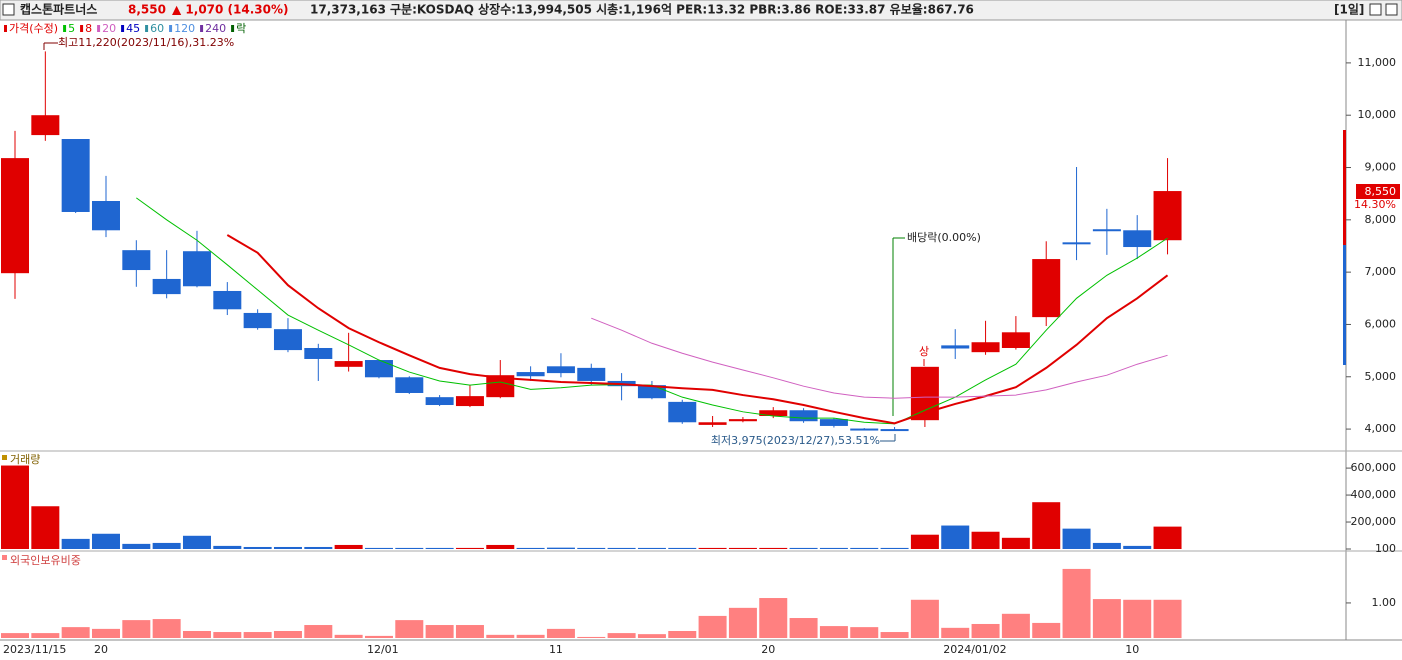 This screenshot has width=1402, height=660. Describe the element at coordinates (1374, 467) in the screenshot. I see `y-tick-label: 600,000` at that location.